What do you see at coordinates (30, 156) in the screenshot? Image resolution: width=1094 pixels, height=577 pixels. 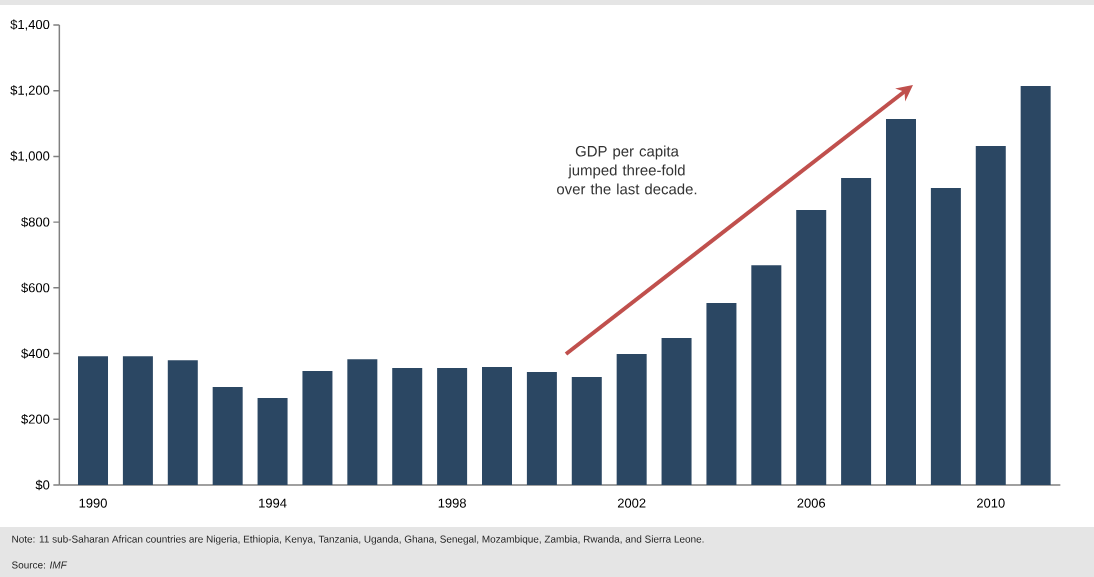 I see `y-tick-label: $1,000` at bounding box center [30, 156].